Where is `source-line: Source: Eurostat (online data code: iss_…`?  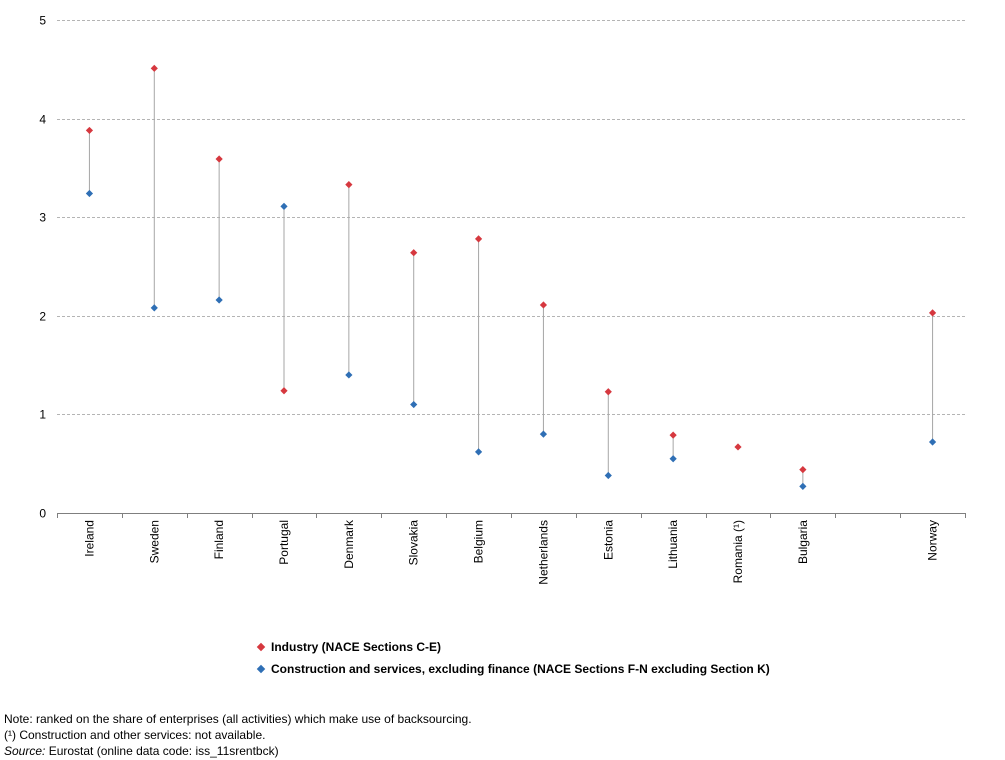 source-line: Source: Eurostat (online data code: iss_… is located at coordinates (238, 751).